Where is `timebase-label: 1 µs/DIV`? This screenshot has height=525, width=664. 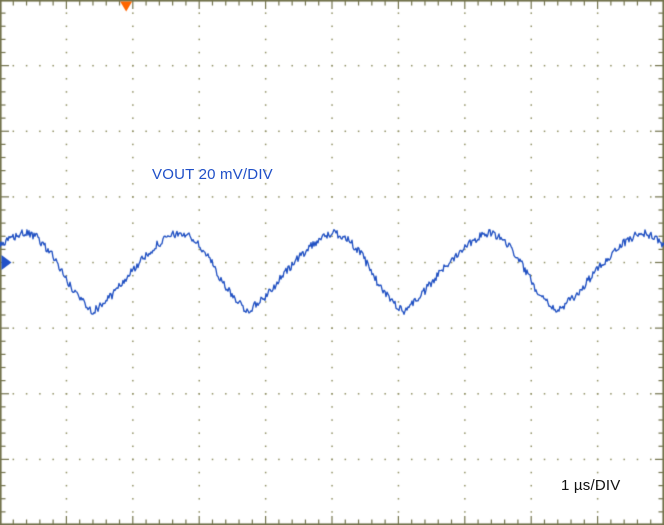
timebase-label: 1 µs/DIV is located at coordinates (591, 485).